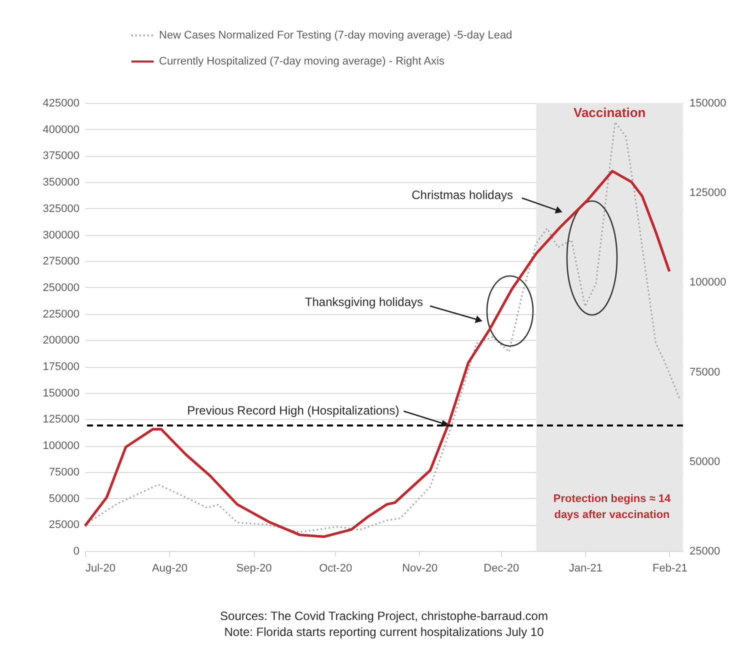 This screenshot has height=648, width=750. Describe the element at coordinates (293, 411) in the screenshot. I see `annotation: Previous Record High (Hospitalizations)` at that location.